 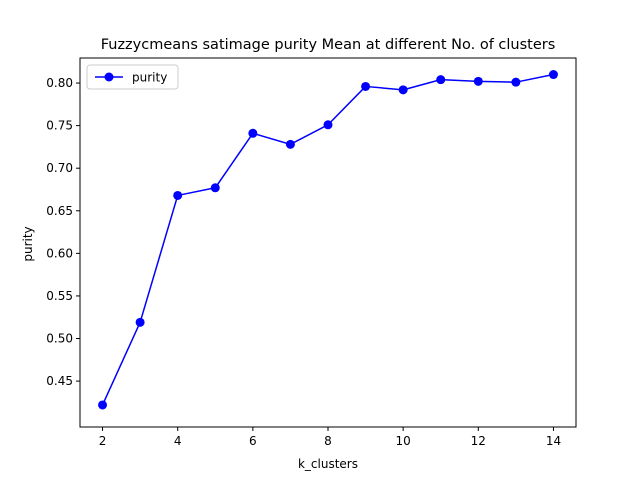 I want to click on y-axis-ticks: 0.45 0.50 0.55 0.60 0.65 0.70 0.75 0.80, so click(x=63, y=232).